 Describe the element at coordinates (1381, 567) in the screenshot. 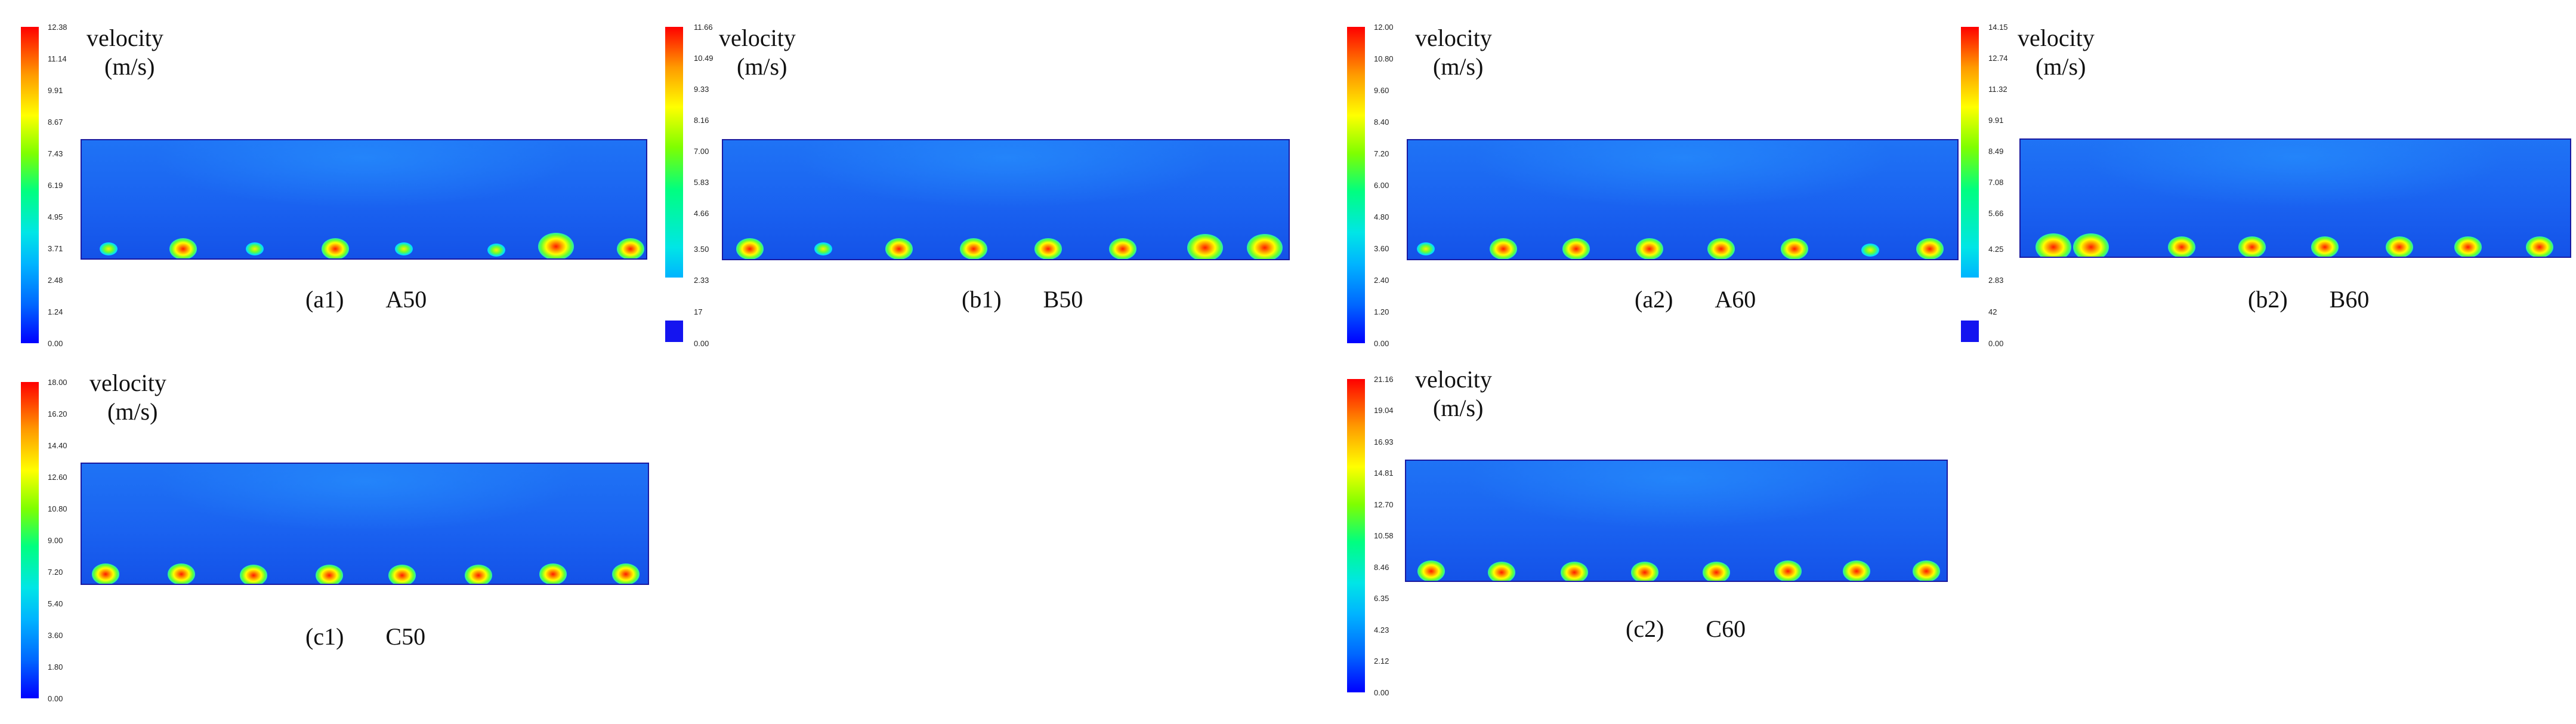

I see `tick-label: 8.46` at that location.